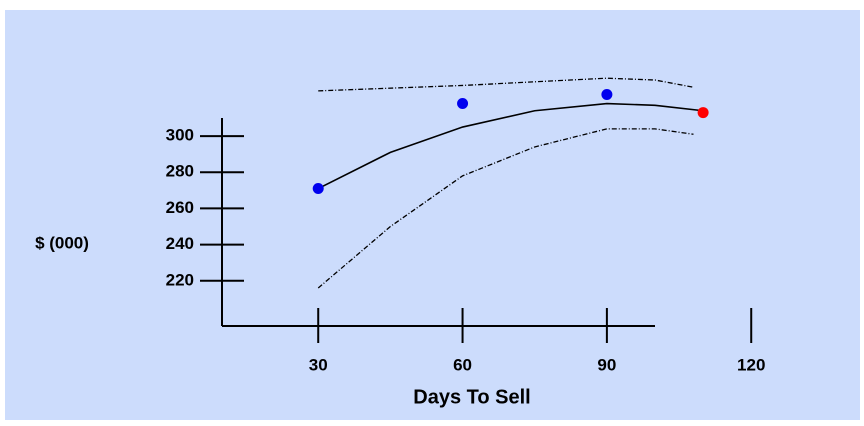 The height and width of the screenshot is (426, 864). What do you see at coordinates (462, 364) in the screenshot?
I see `x-tick-label: 60` at bounding box center [462, 364].